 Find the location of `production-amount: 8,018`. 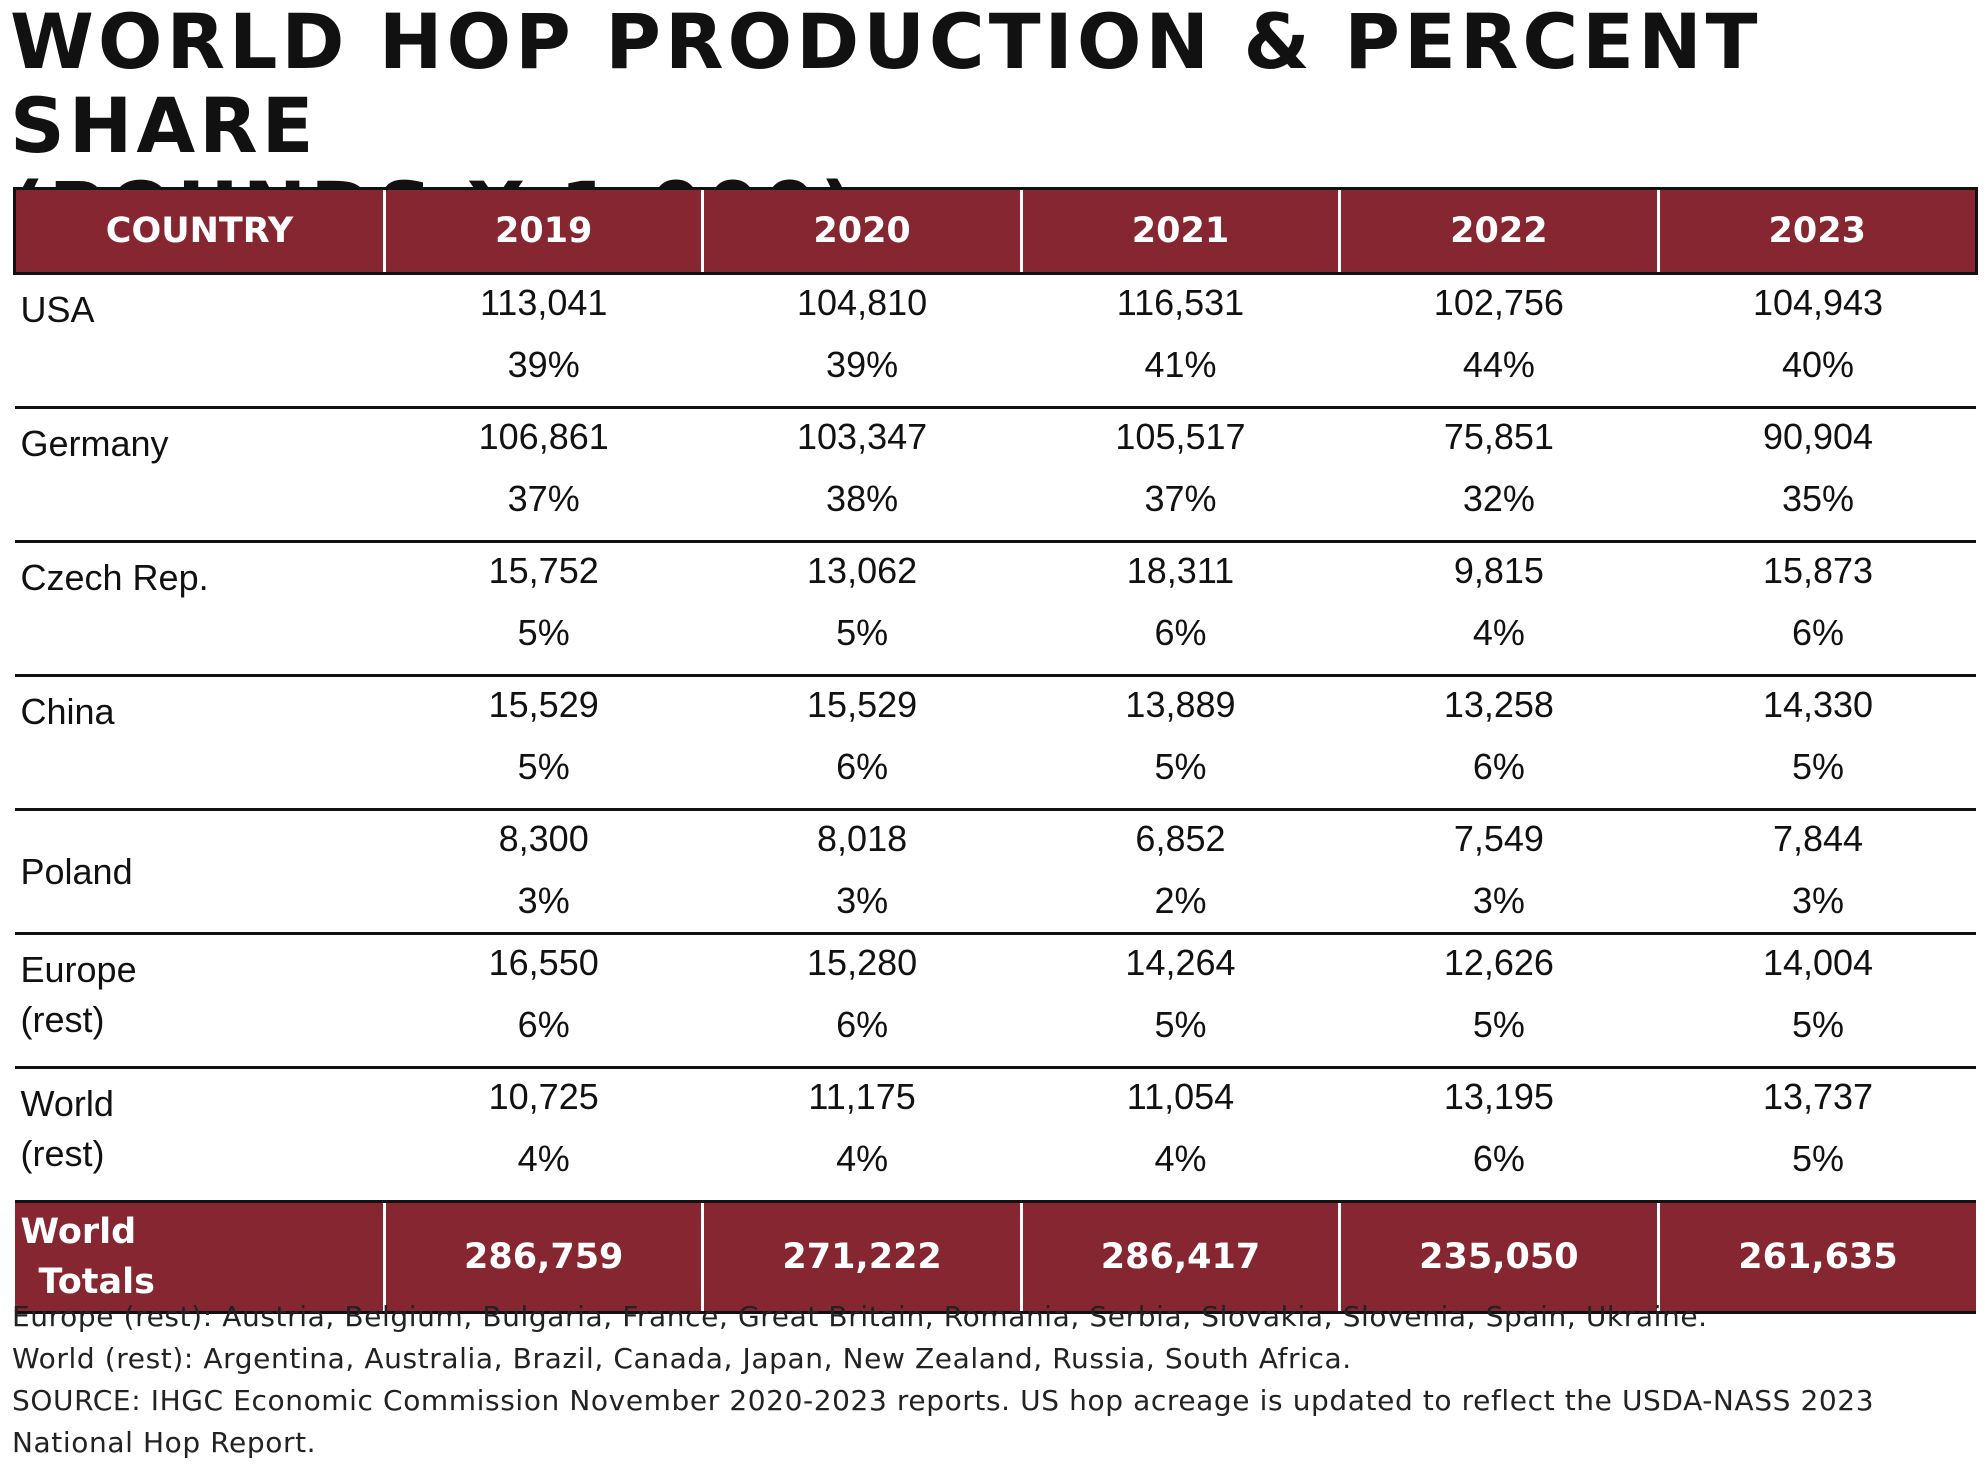

production-amount: 8,018 is located at coordinates (862, 838).